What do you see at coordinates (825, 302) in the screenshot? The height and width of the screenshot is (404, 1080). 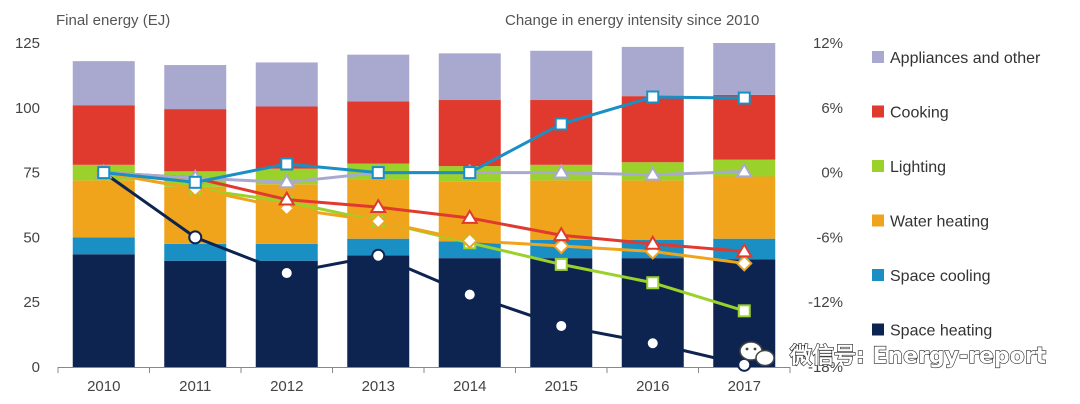 I see `y2-tick-label: -12%` at bounding box center [825, 302].